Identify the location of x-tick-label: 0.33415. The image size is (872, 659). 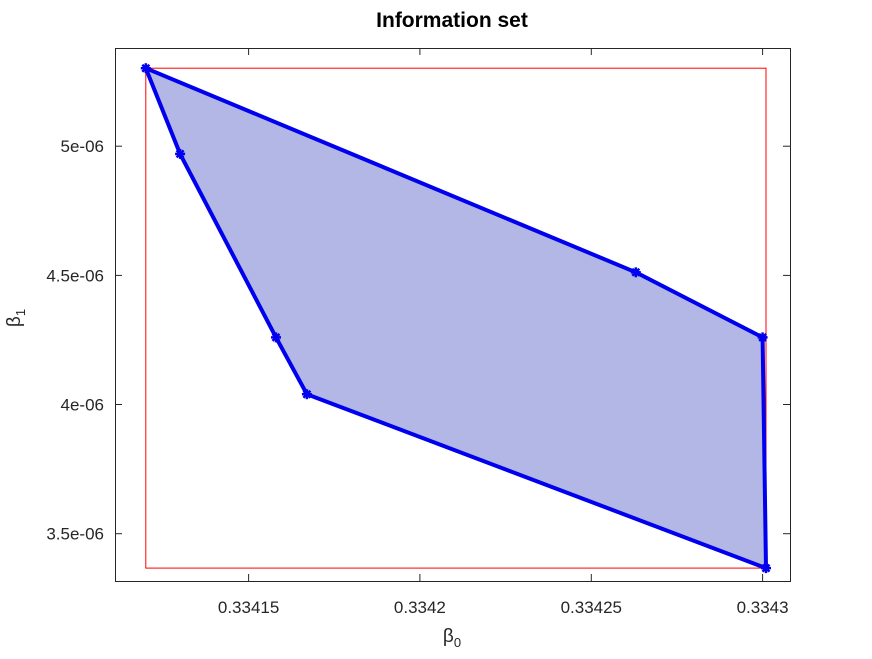
(248, 607).